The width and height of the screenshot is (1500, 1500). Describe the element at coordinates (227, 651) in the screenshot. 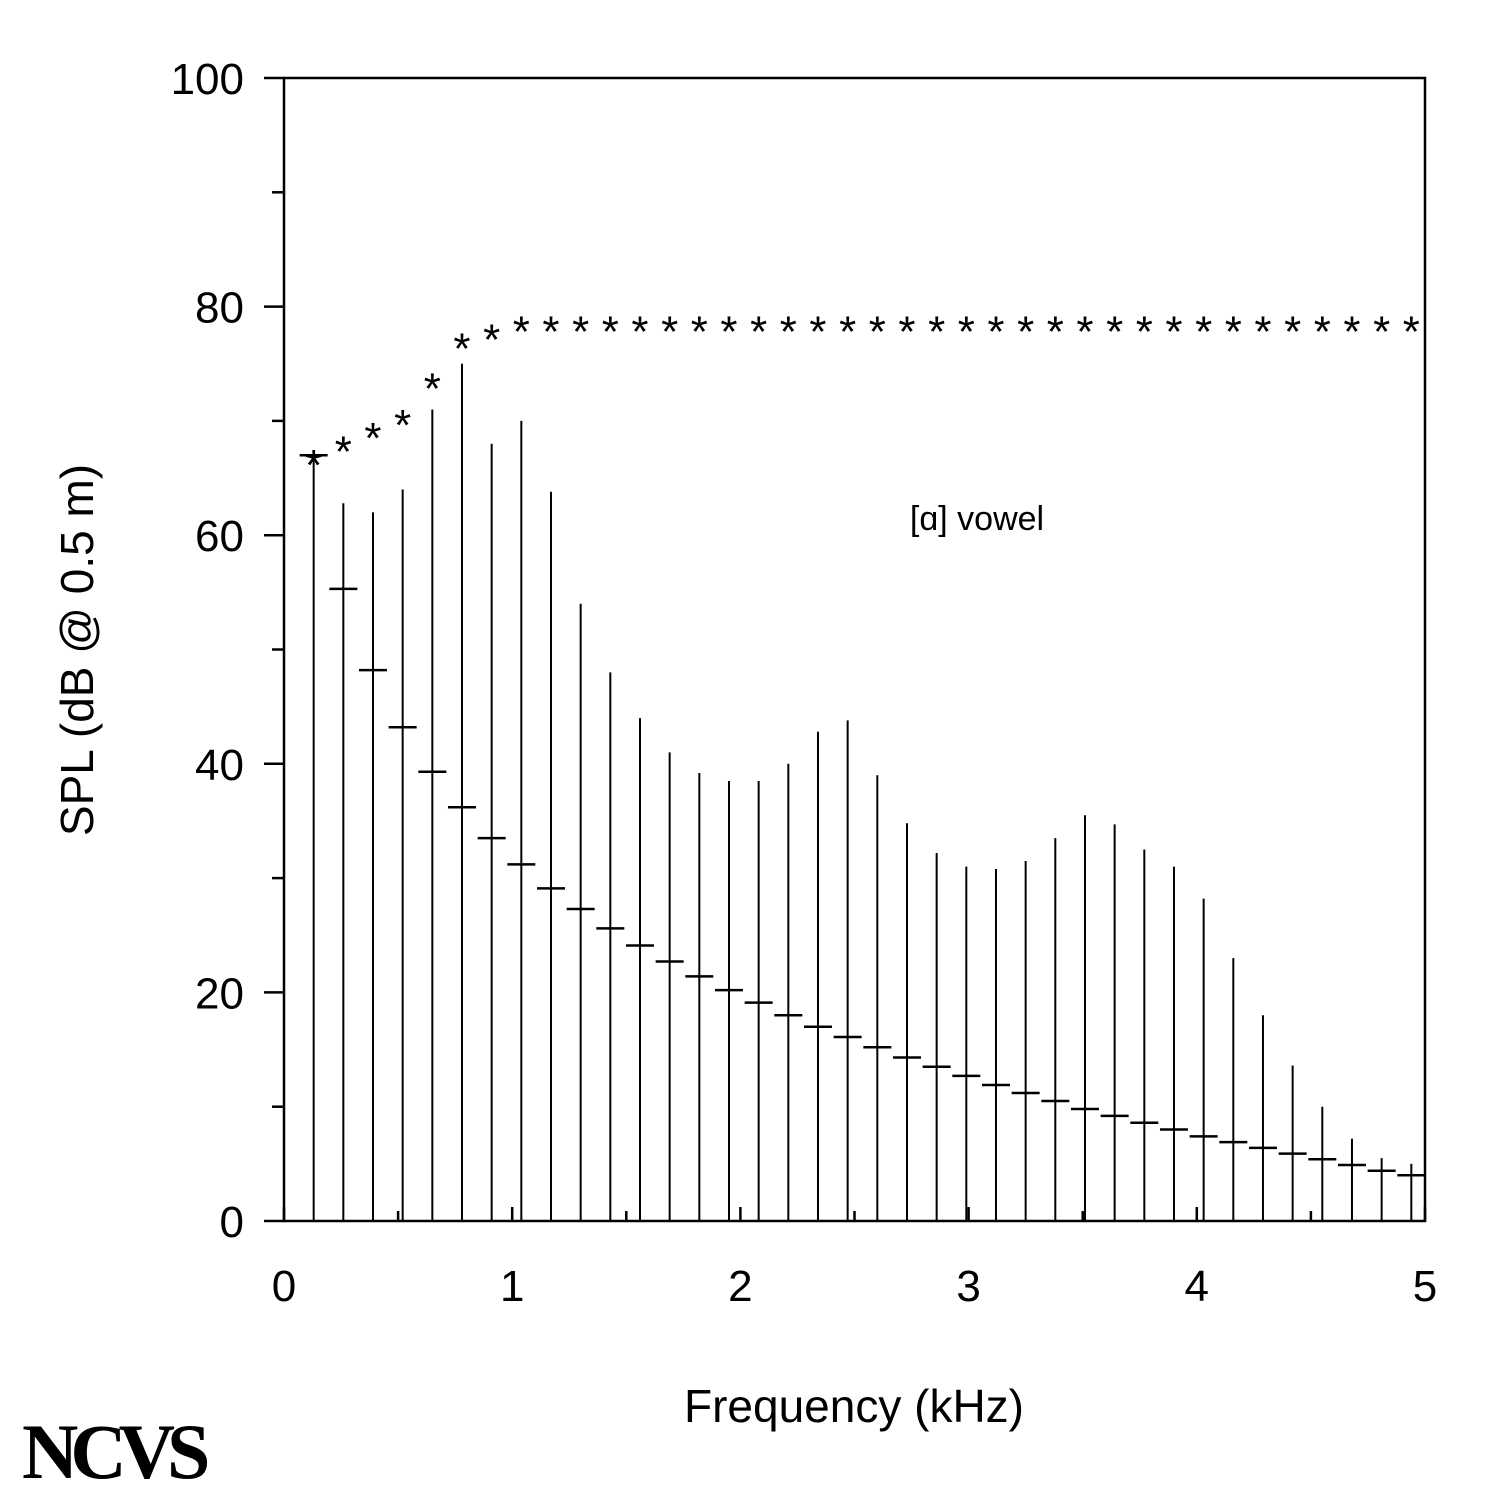

I see `y-axis-ticks: 0 20 40 60 80 100` at that location.